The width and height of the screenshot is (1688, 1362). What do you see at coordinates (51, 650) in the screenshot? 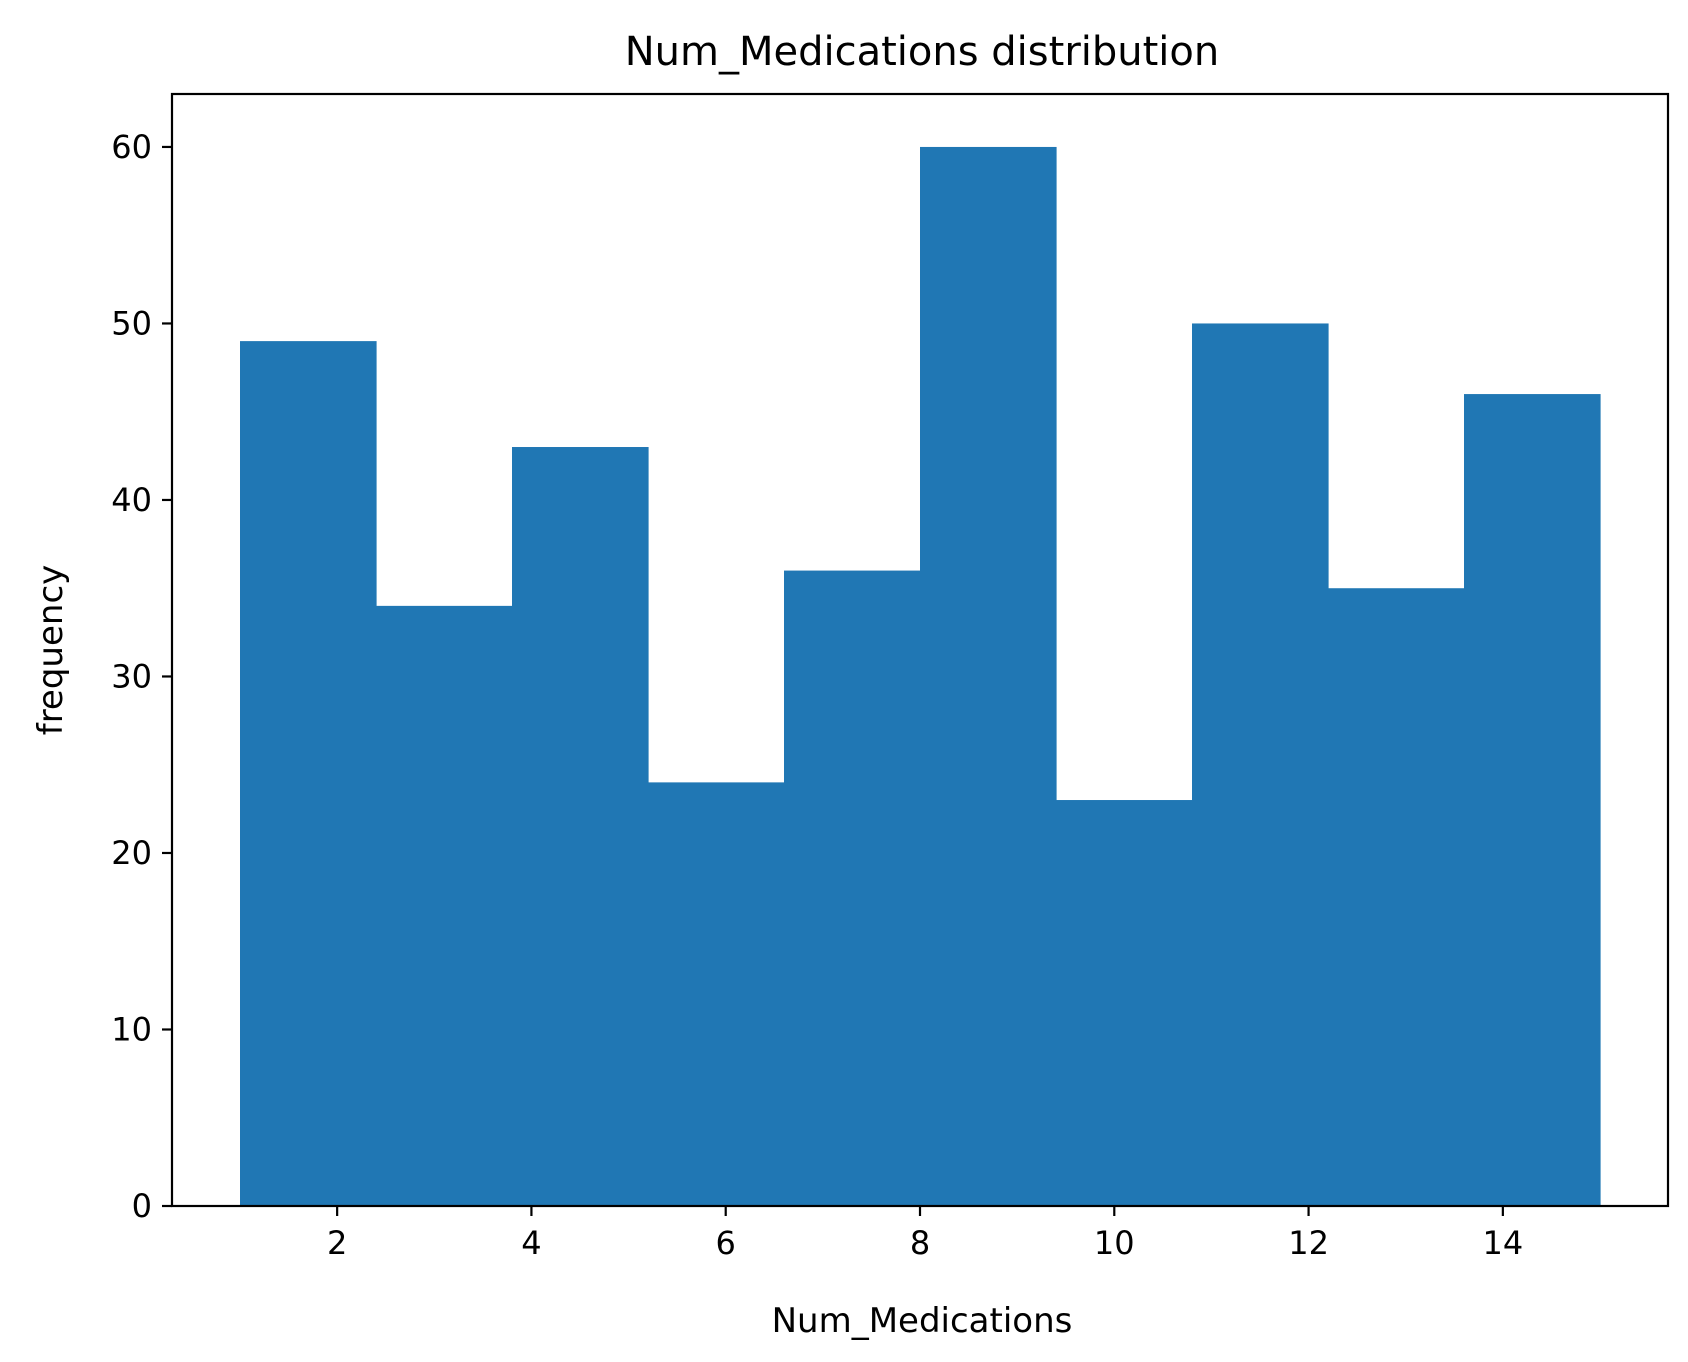
I see `y-axis-label: frequency` at bounding box center [51, 650].